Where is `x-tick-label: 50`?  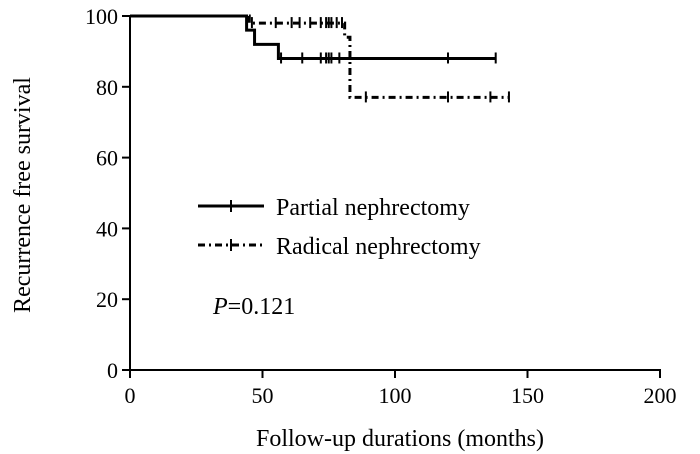 x-tick-label: 50 is located at coordinates (263, 395).